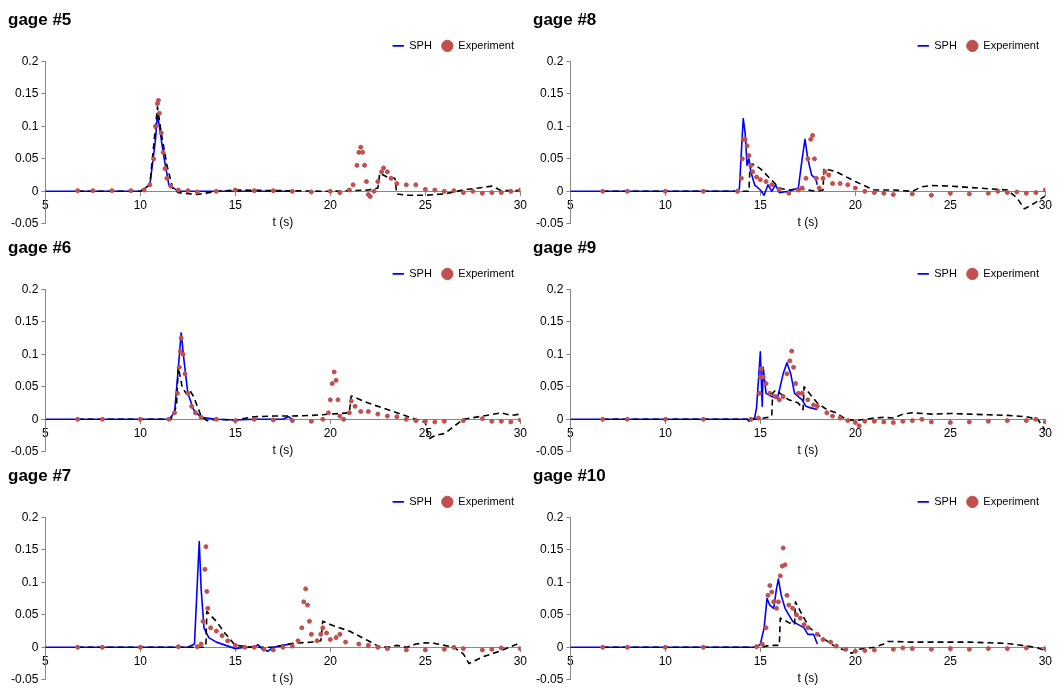  I want to click on chart-title: gage #10, so click(569, 475).